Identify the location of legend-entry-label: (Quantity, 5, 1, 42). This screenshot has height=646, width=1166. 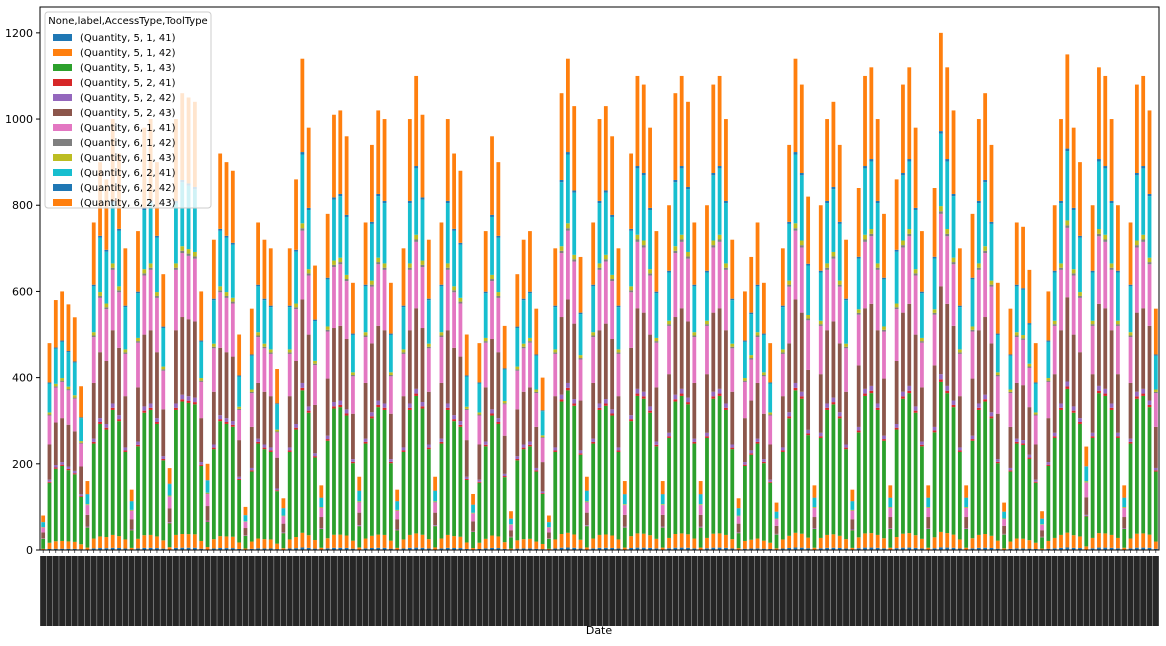
(128, 53).